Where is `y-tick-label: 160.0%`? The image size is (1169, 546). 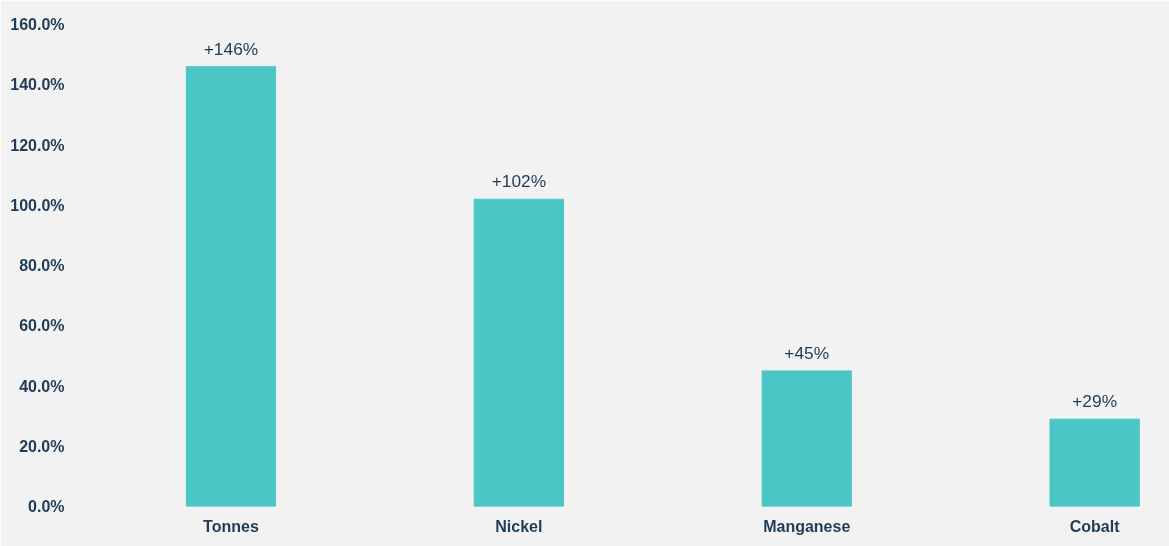 y-tick-label: 160.0% is located at coordinates (37, 24).